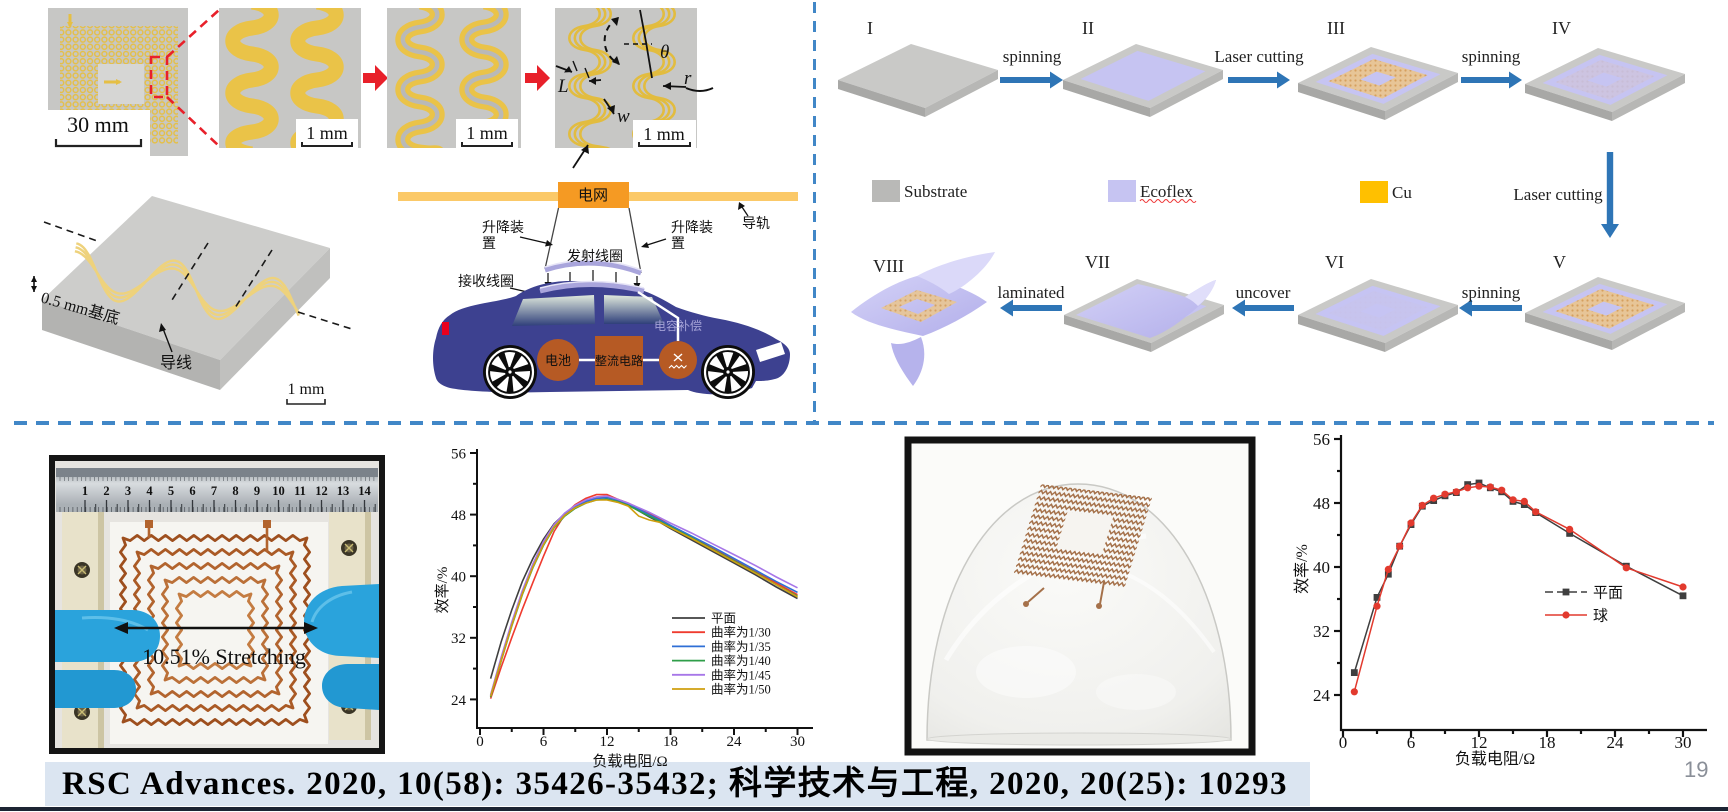 Image resolution: width=1728 pixels, height=812 pixels. What do you see at coordinates (98, 124) in the screenshot?
I see `scale-label: 30 mm` at bounding box center [98, 124].